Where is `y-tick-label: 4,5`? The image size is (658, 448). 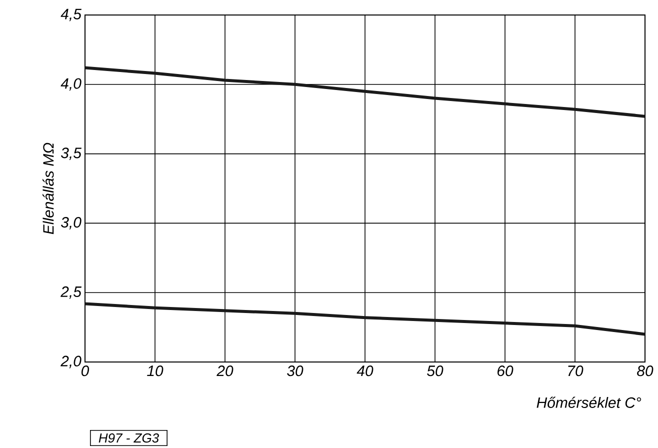
y-tick-label: 4,5 is located at coordinates (71, 15).